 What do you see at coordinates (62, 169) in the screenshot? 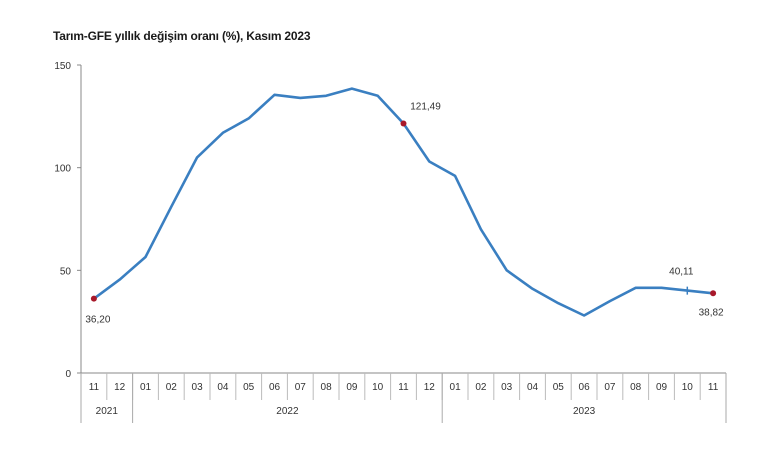
I see `y-tick-label: 100` at bounding box center [62, 169].